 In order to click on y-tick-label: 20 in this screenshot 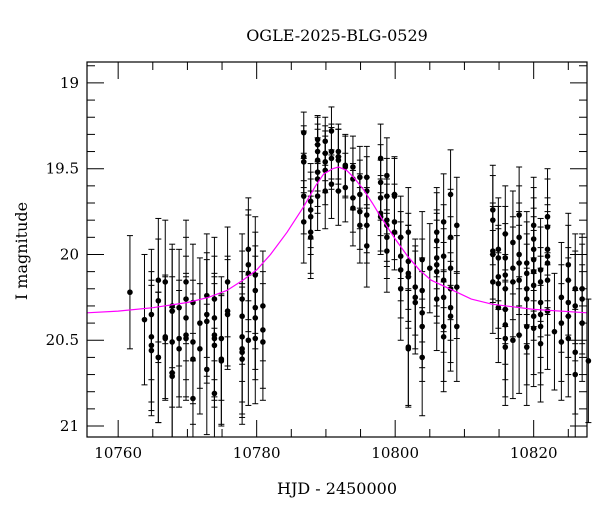, I will do `click(69, 254)`.